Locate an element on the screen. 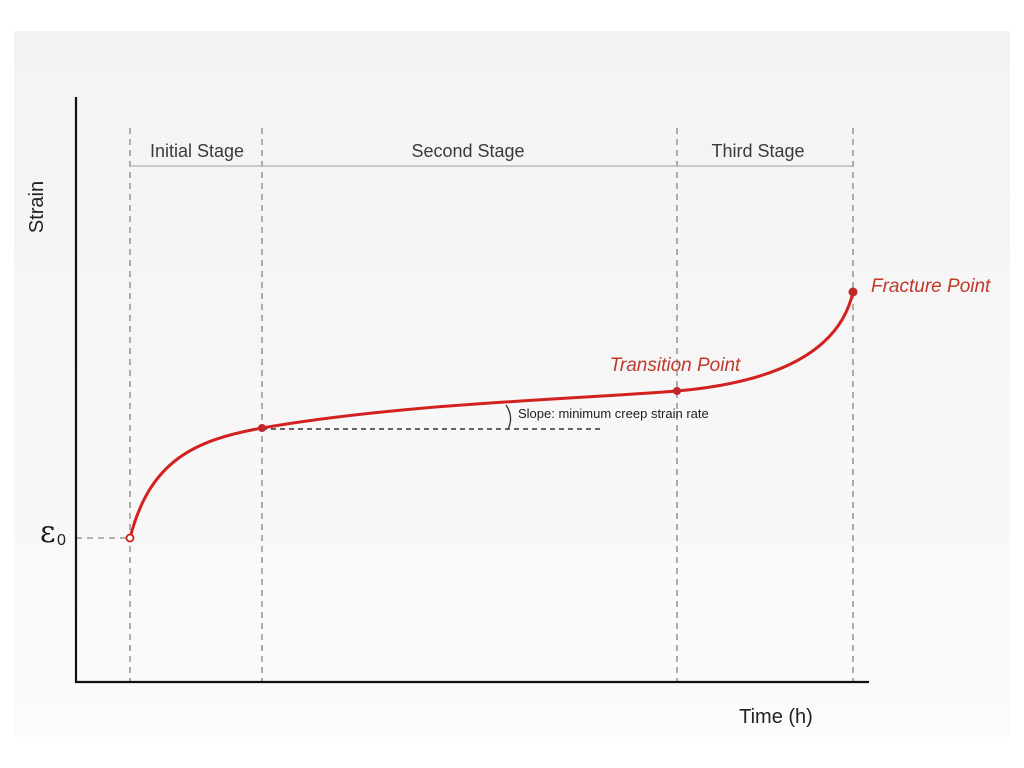  epsilon0-subscript: 0 is located at coordinates (61, 540).